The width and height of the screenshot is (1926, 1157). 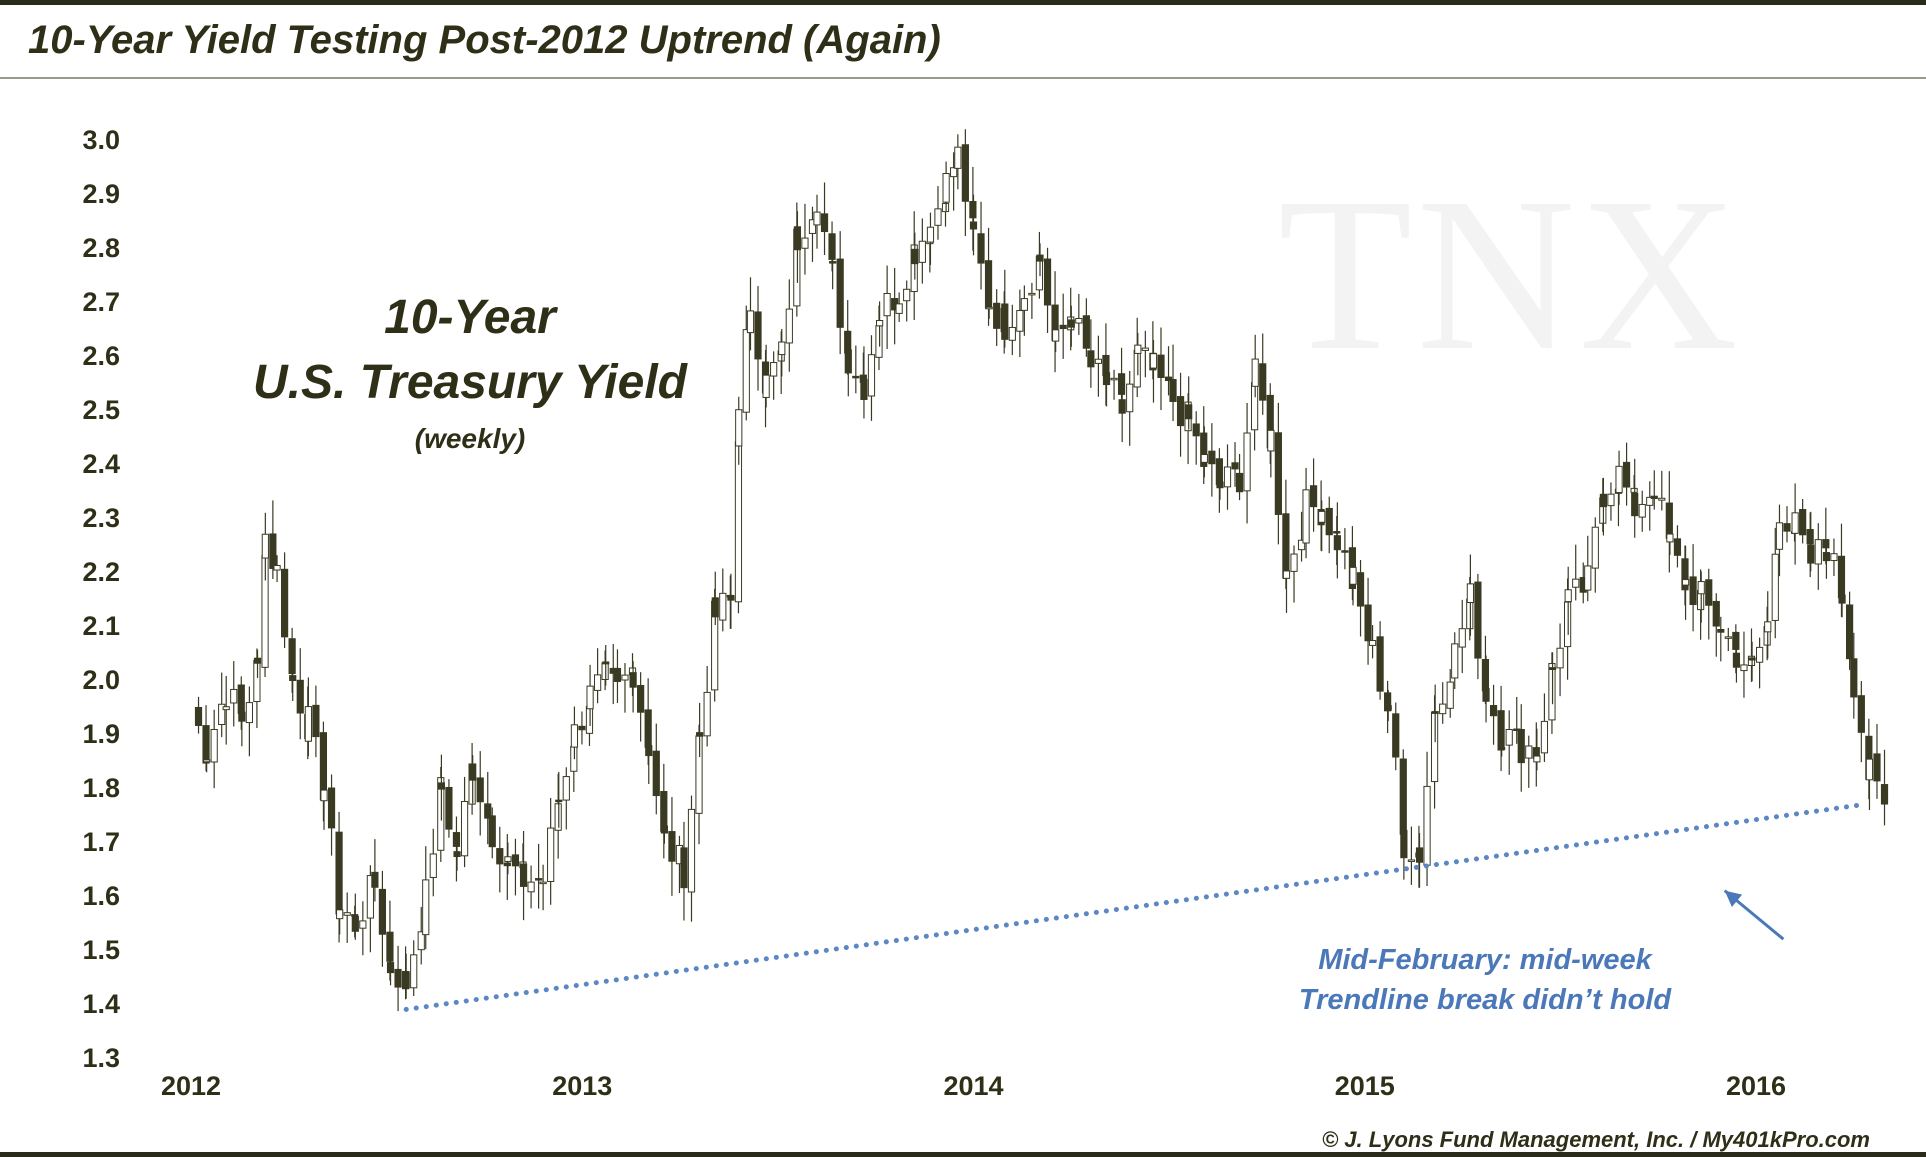 What do you see at coordinates (1485, 960) in the screenshot?
I see `annotation-line1: Mid-February: mid-week` at bounding box center [1485, 960].